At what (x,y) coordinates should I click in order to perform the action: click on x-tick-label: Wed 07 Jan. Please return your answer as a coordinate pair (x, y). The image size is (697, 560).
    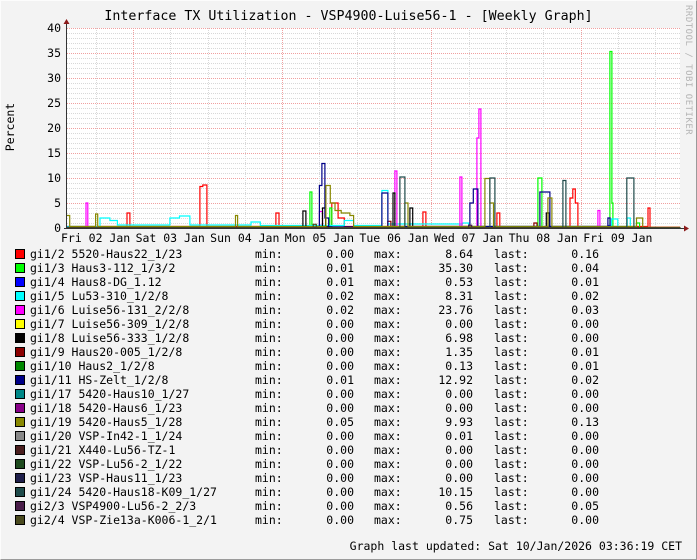
    Looking at the image, I should click on (468, 238).